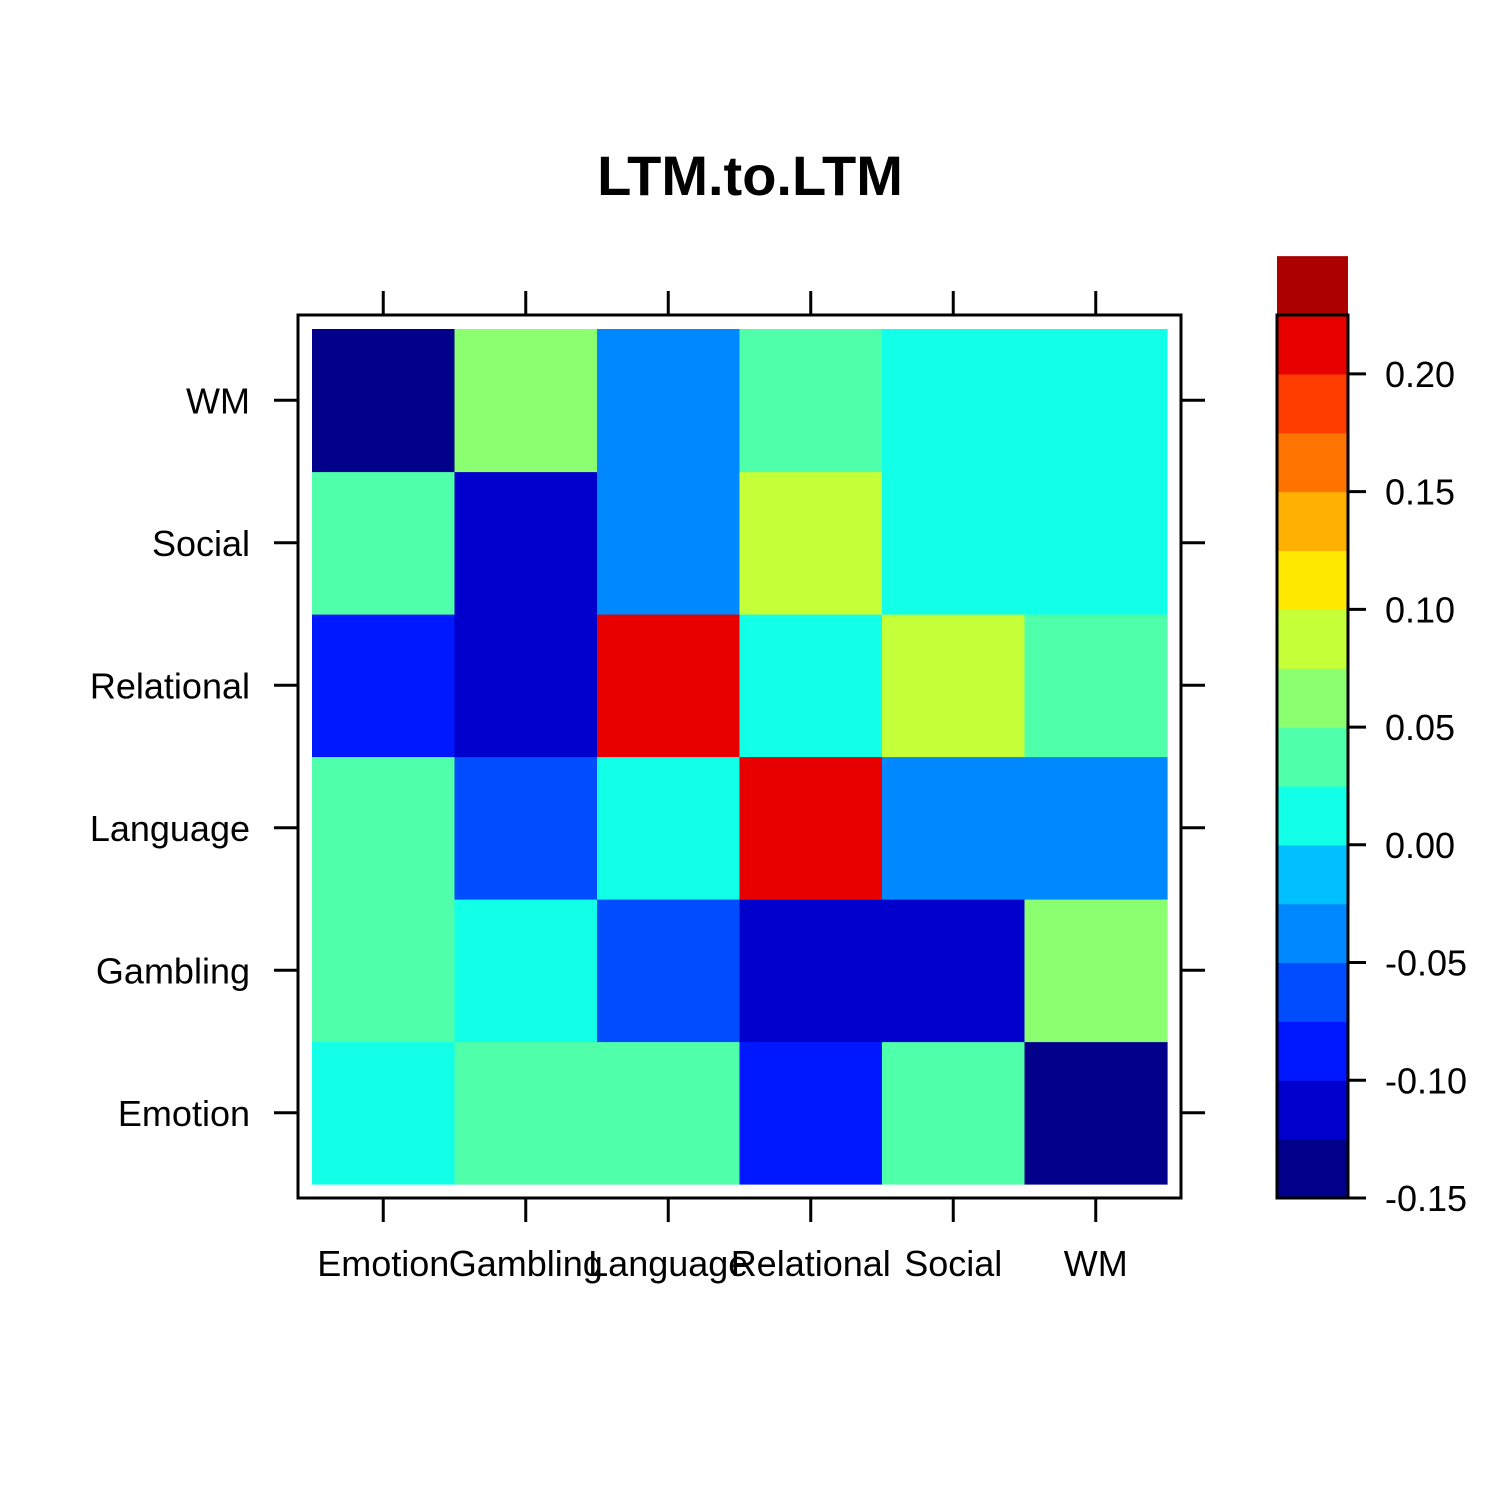 The image size is (1500, 1500). What do you see at coordinates (384, 971) in the screenshot?
I see `cell-gambling-emotion` at bounding box center [384, 971].